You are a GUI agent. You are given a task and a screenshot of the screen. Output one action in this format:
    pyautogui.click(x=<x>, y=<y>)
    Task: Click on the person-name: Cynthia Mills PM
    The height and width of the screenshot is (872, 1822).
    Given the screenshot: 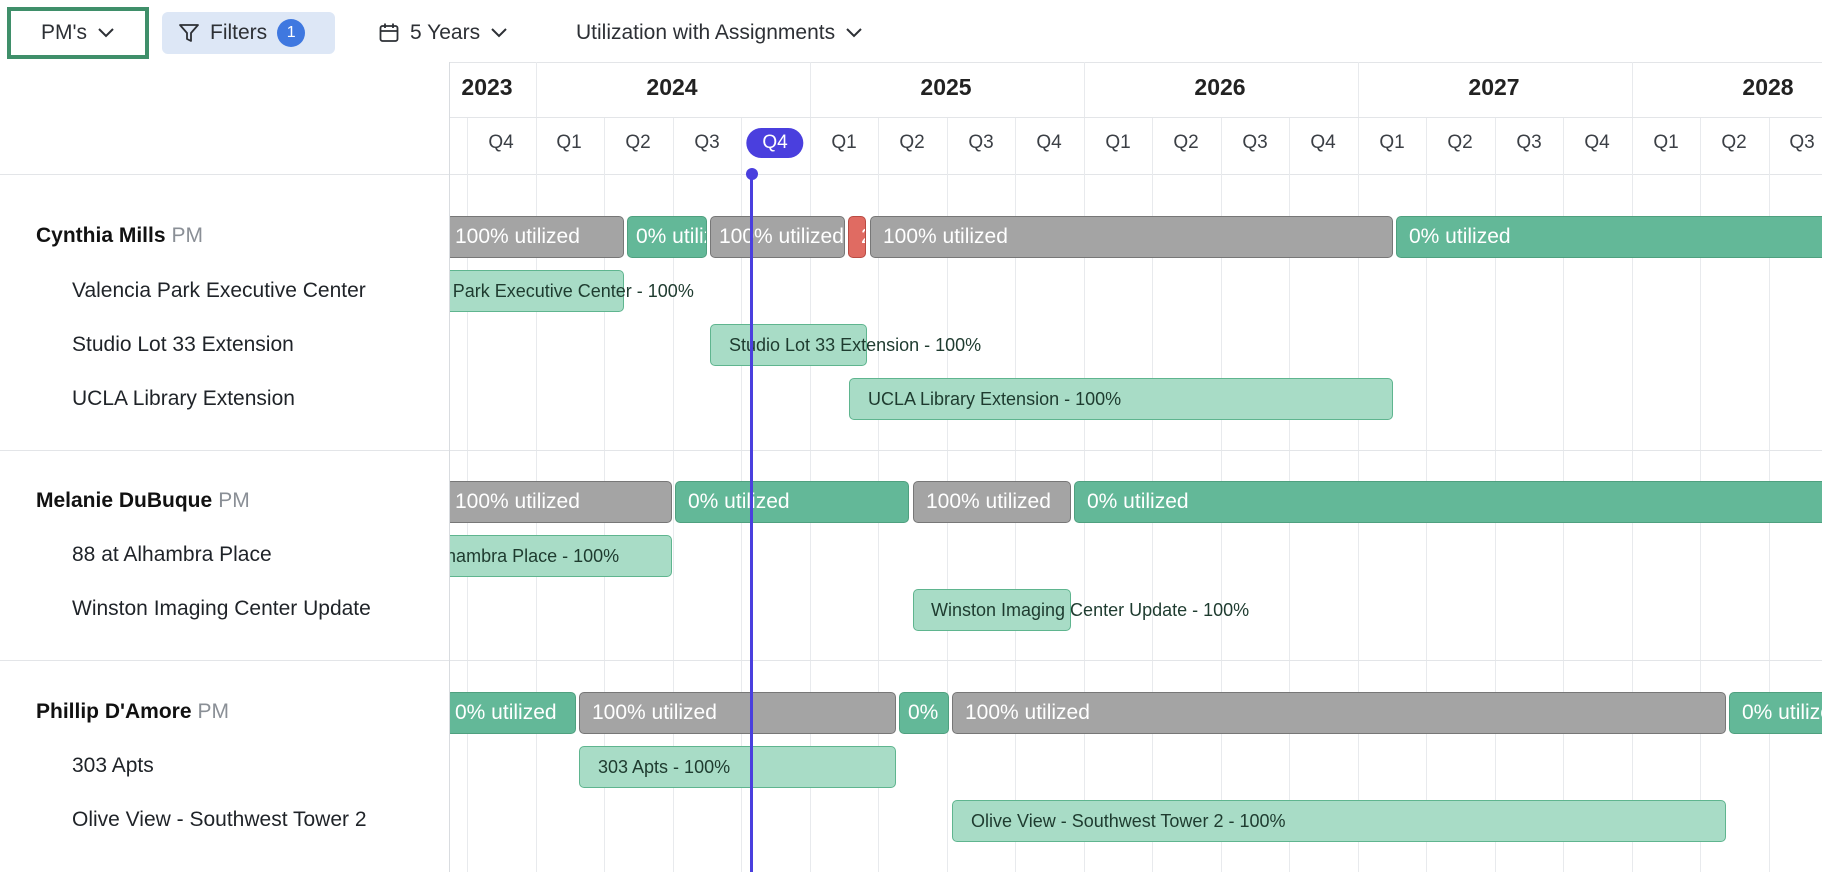 What is the action you would take?
    pyautogui.click(x=119, y=236)
    